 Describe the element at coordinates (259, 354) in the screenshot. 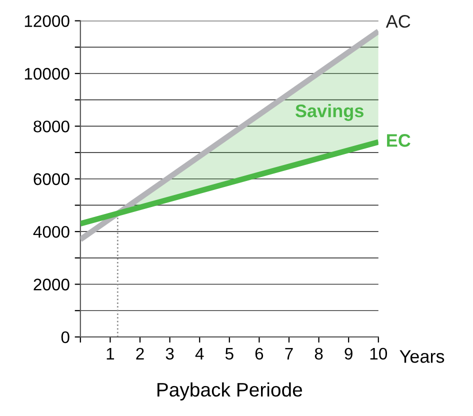

I see `x-tick-label: 6` at that location.